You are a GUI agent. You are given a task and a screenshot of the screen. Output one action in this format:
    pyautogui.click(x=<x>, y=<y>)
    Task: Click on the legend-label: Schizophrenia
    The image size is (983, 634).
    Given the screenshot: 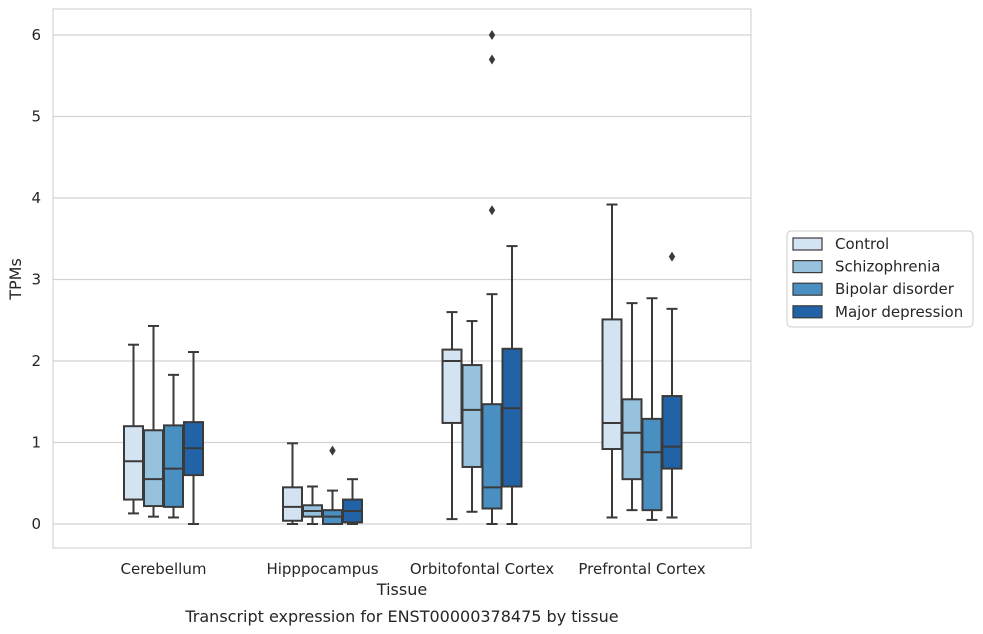 What is the action you would take?
    pyautogui.click(x=887, y=267)
    